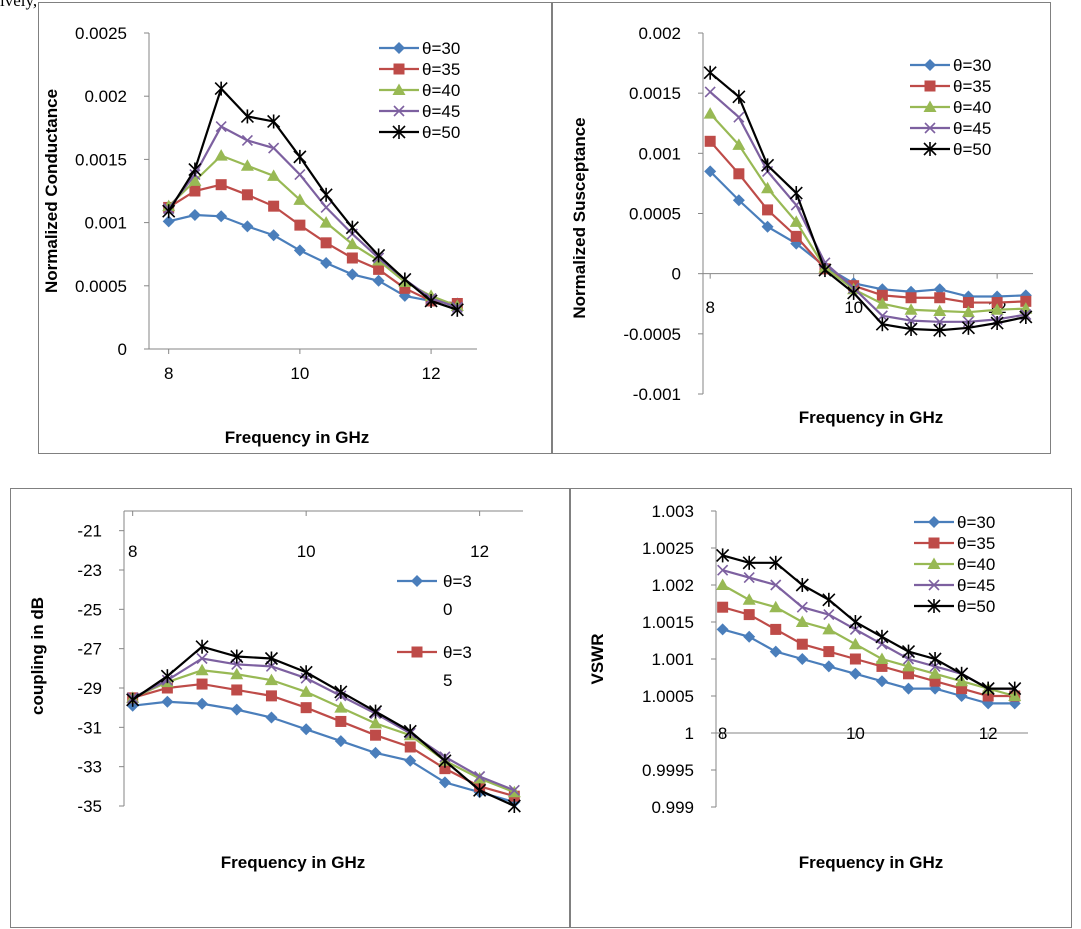  What do you see at coordinates (954, 606) in the screenshot?
I see `legend-item: θ=50` at bounding box center [954, 606].